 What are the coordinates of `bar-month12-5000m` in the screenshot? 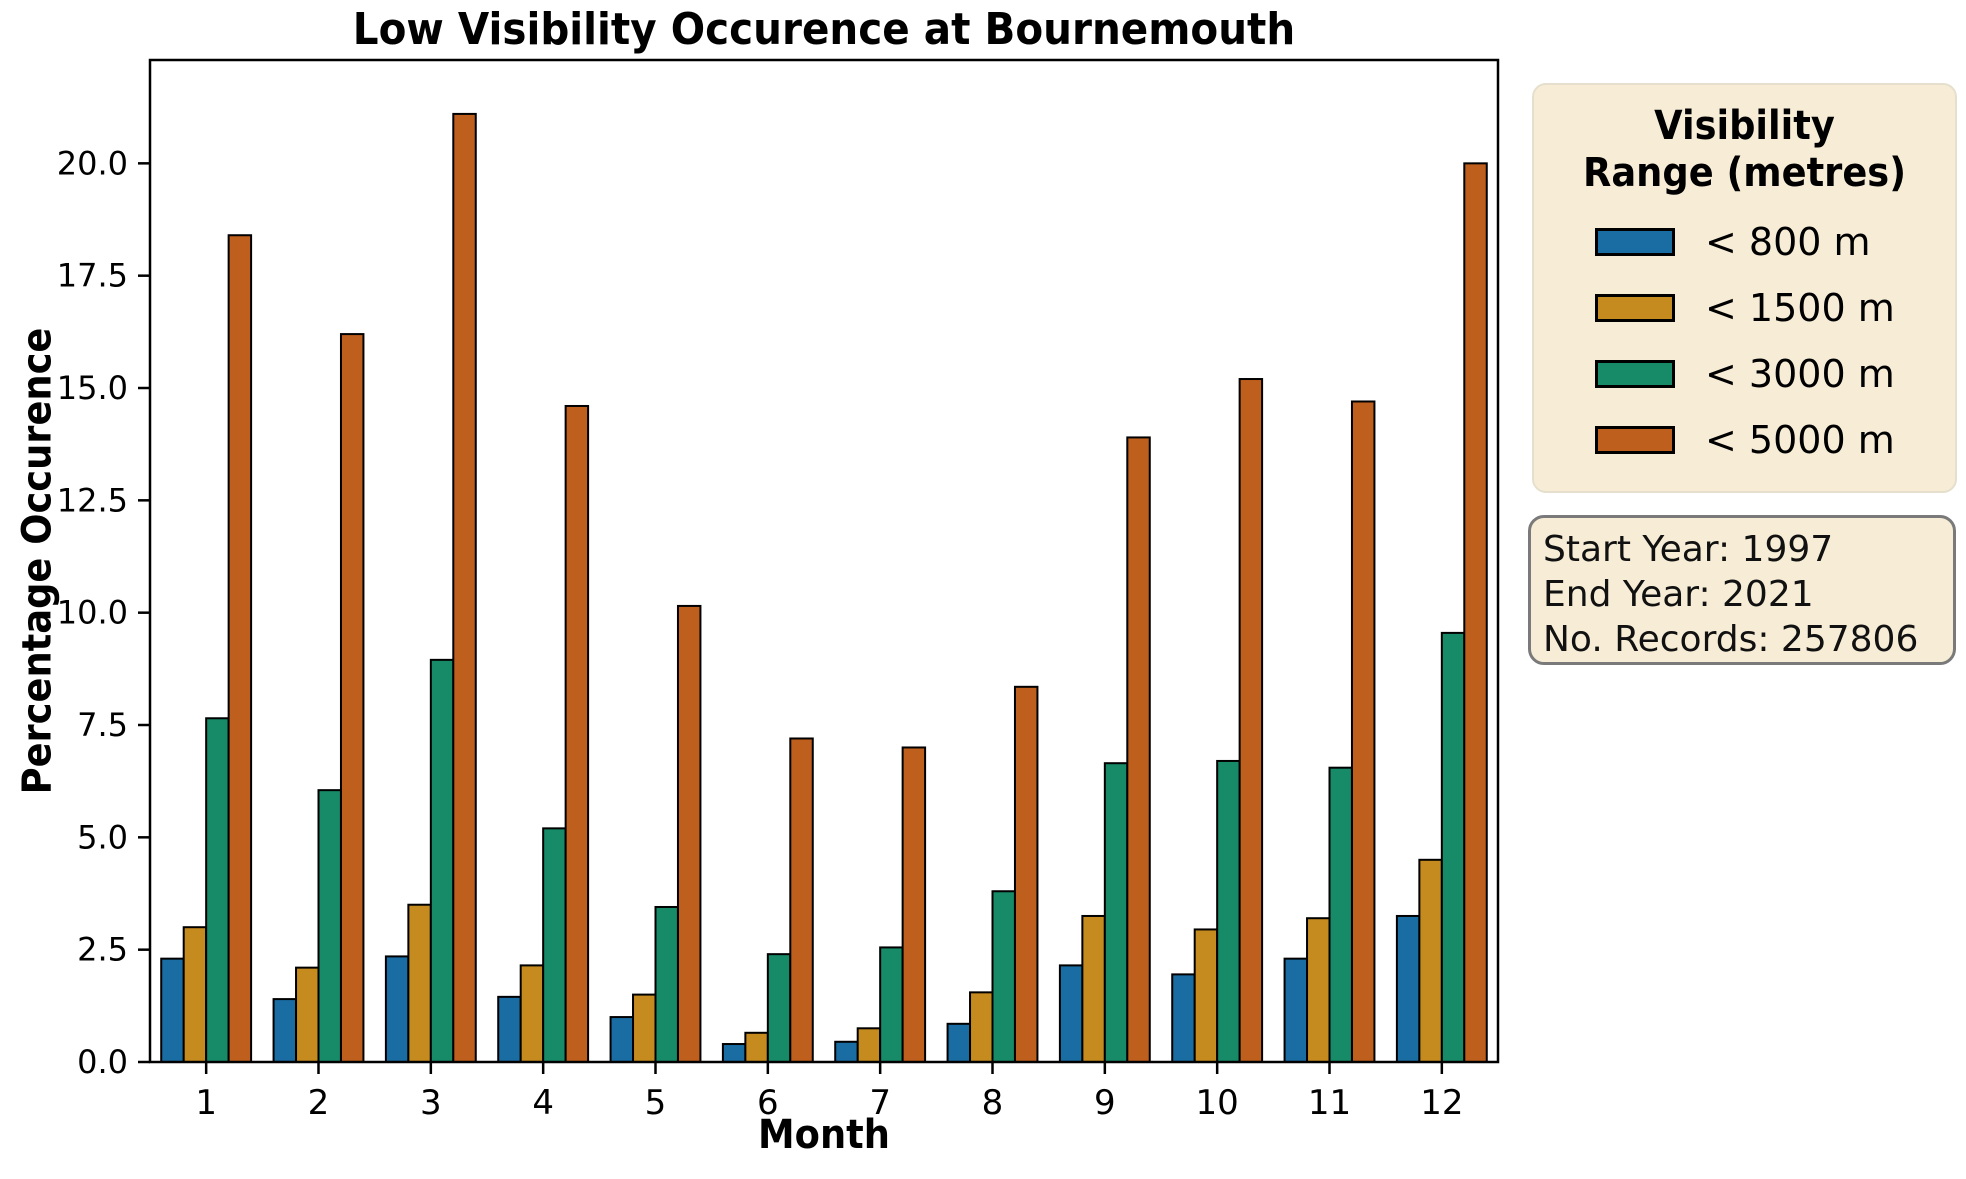 It's located at (1475, 613).